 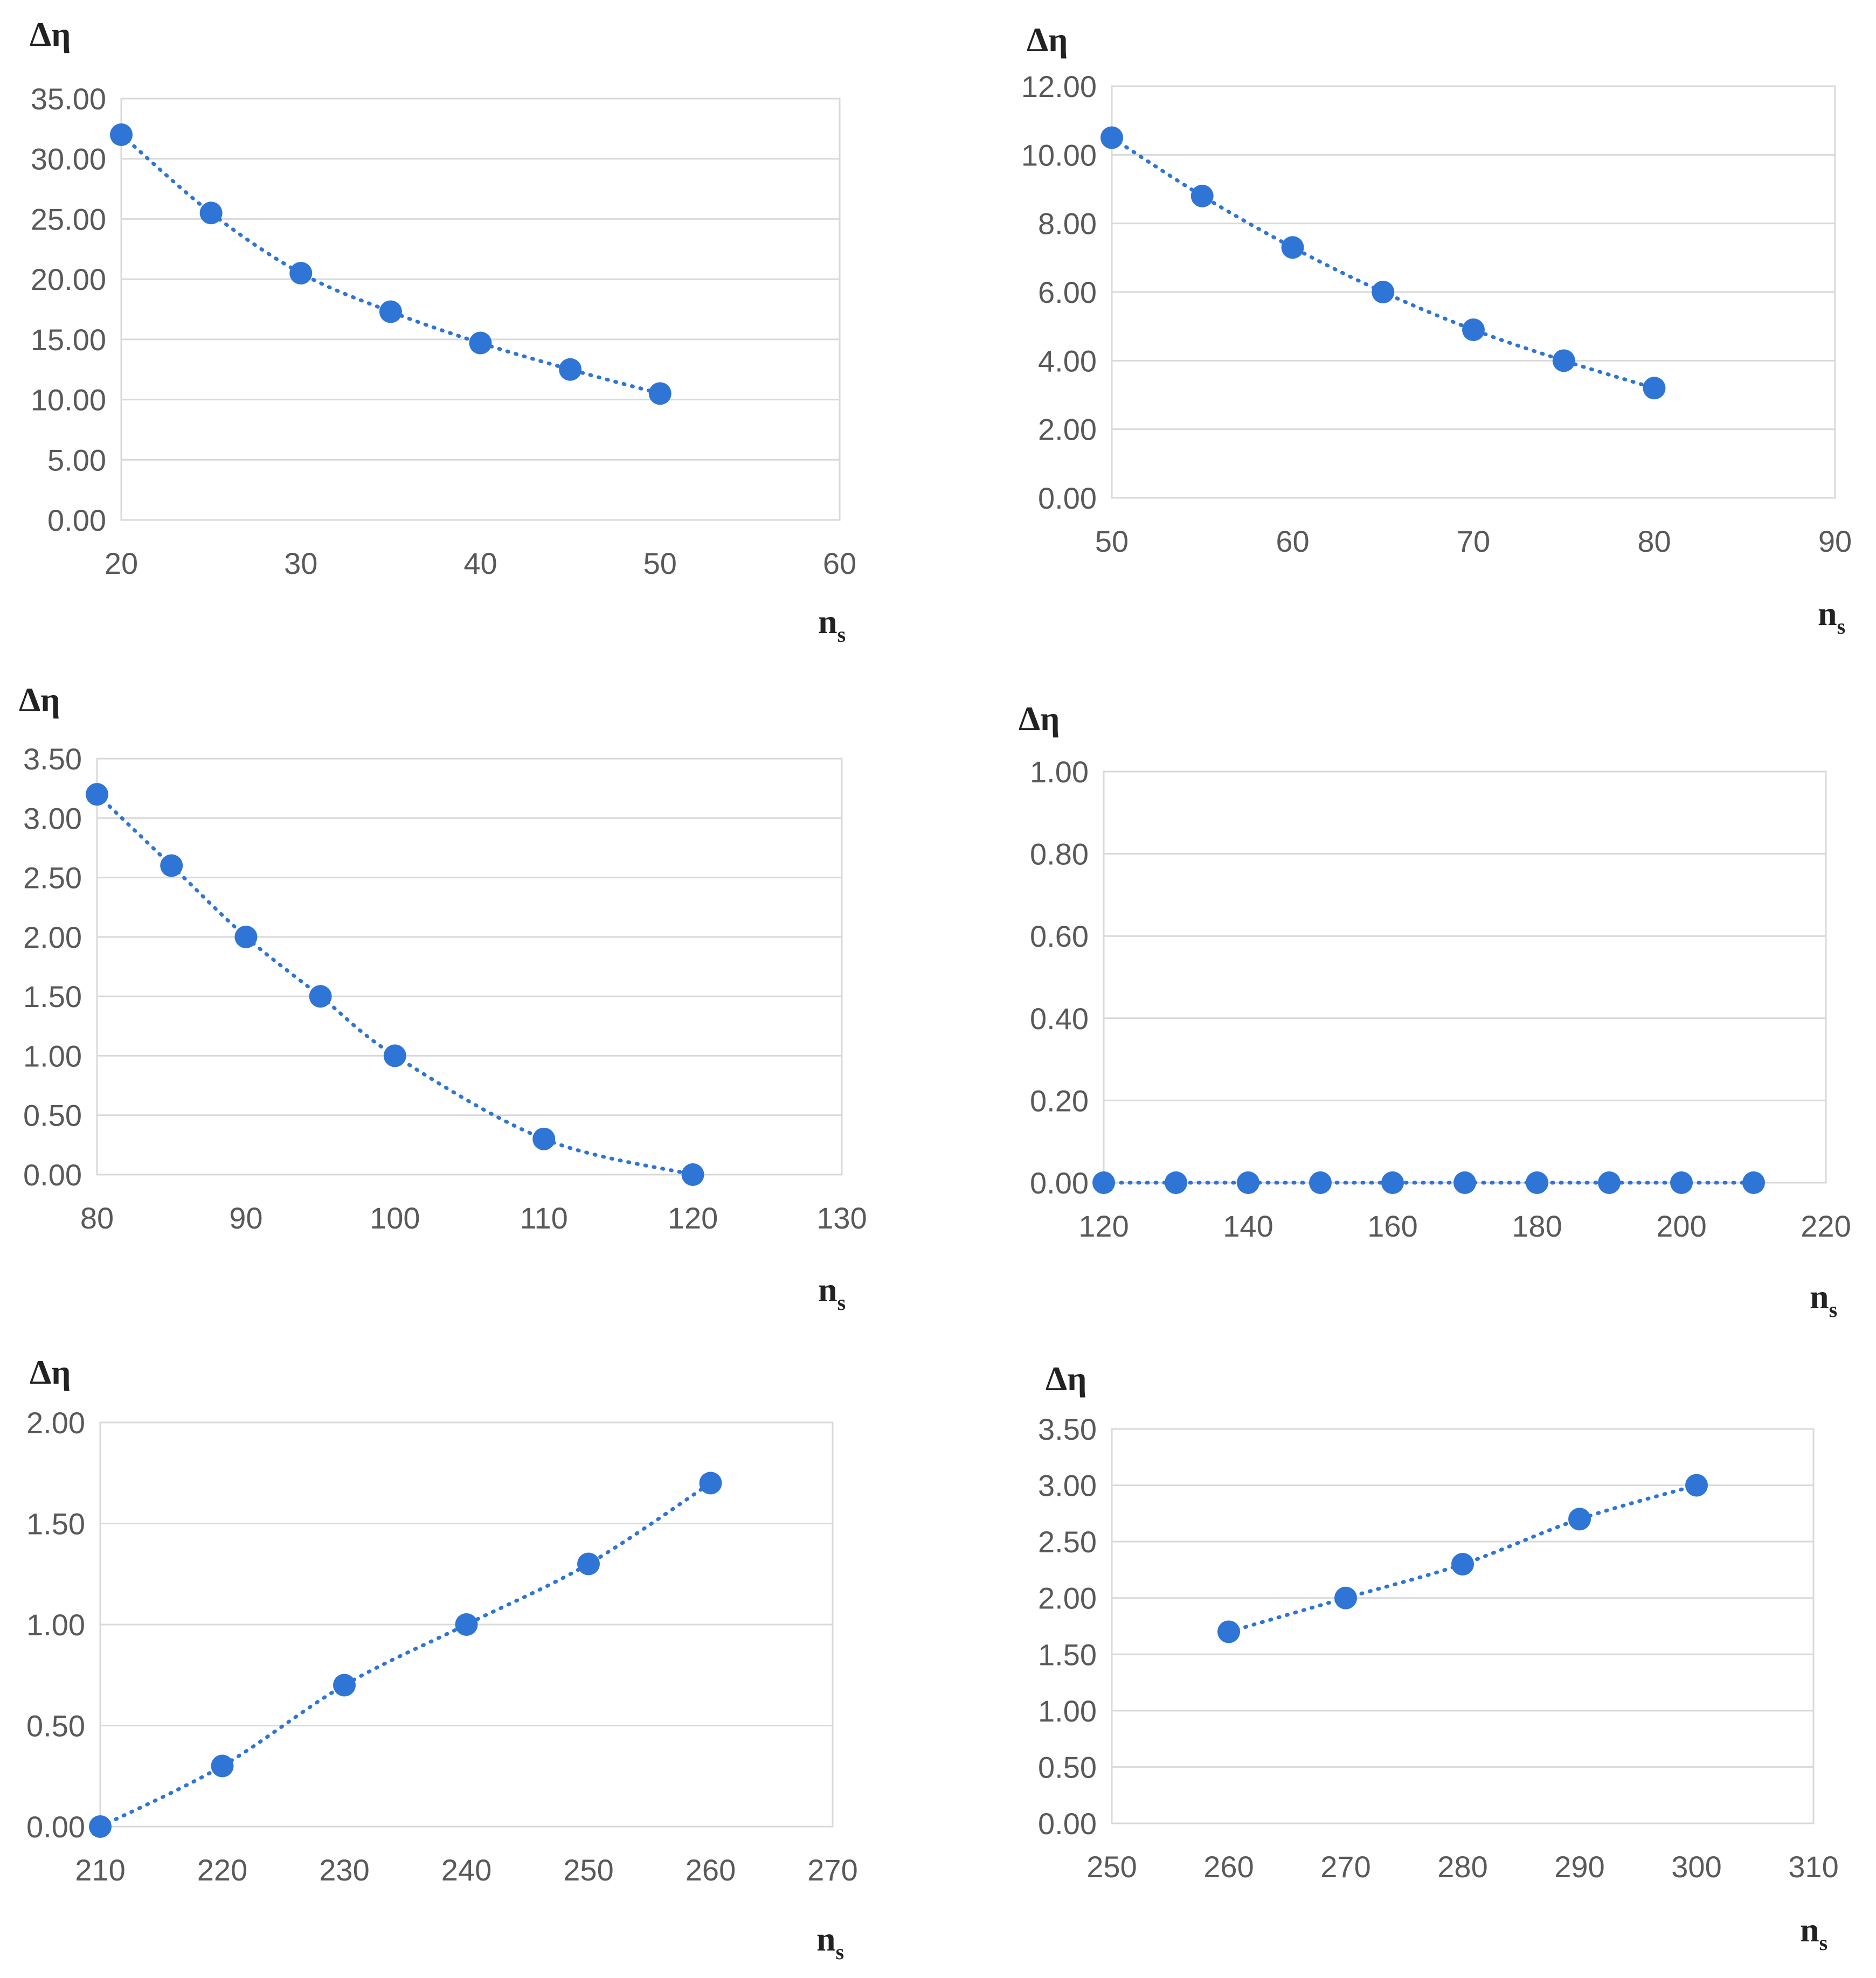 I want to click on chart-5-xtick-label: 250, so click(x=588, y=1870).